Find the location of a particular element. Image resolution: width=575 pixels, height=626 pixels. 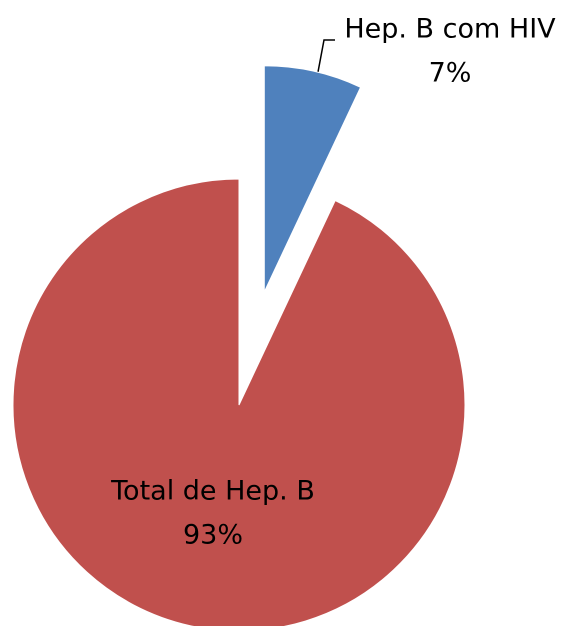

slice-label: Total de Hep. B is located at coordinates (212, 491).